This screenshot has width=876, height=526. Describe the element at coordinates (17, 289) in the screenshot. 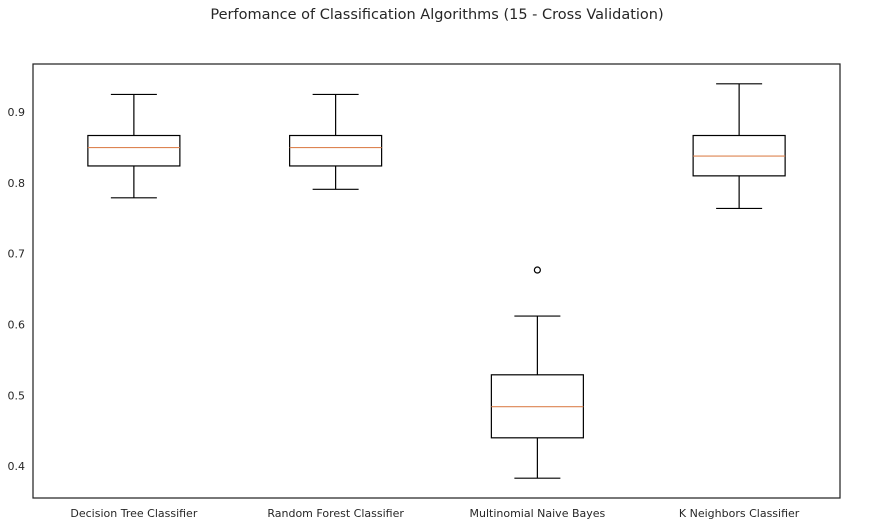

I see `y-axis: 0.4 0.5 0.6 0.7 0.8 0.9` at that location.